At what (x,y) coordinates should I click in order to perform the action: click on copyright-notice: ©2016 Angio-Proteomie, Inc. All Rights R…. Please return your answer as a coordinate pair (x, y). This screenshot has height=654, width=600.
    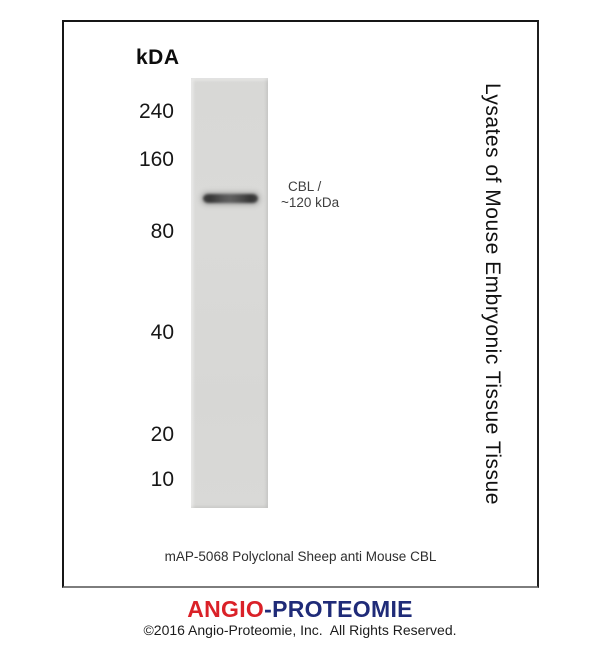
    Looking at the image, I should click on (300, 630).